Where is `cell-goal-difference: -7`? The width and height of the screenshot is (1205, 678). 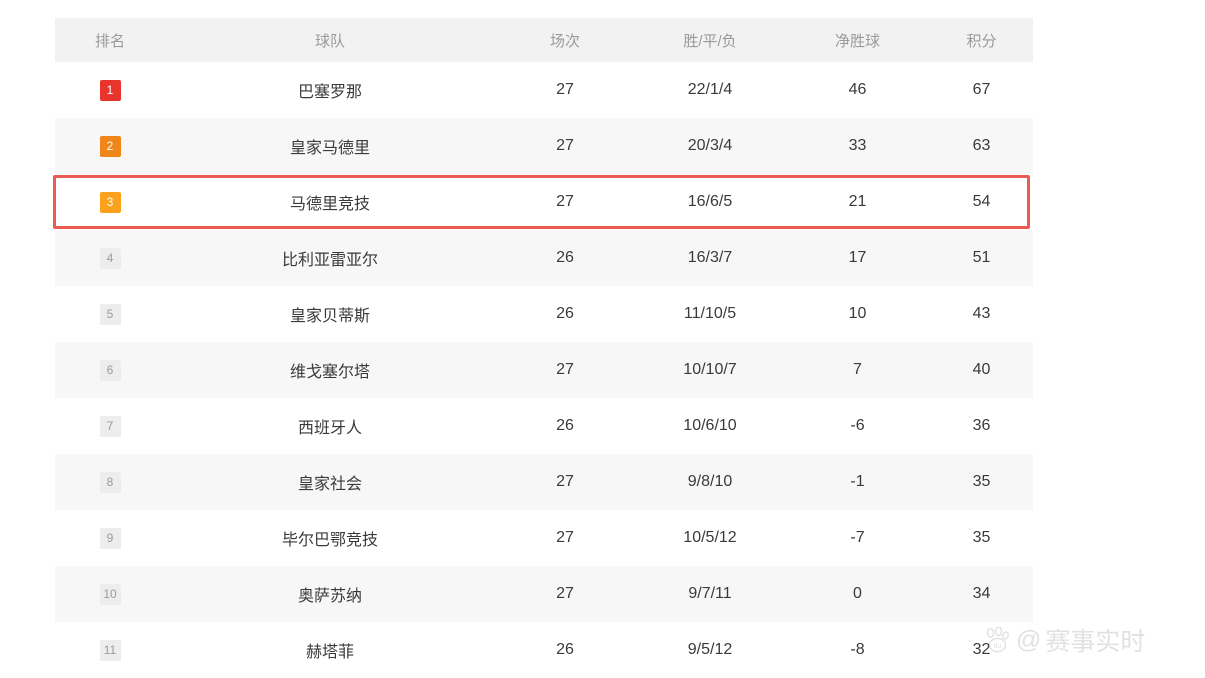
cell-goal-difference: -7 is located at coordinates (857, 537).